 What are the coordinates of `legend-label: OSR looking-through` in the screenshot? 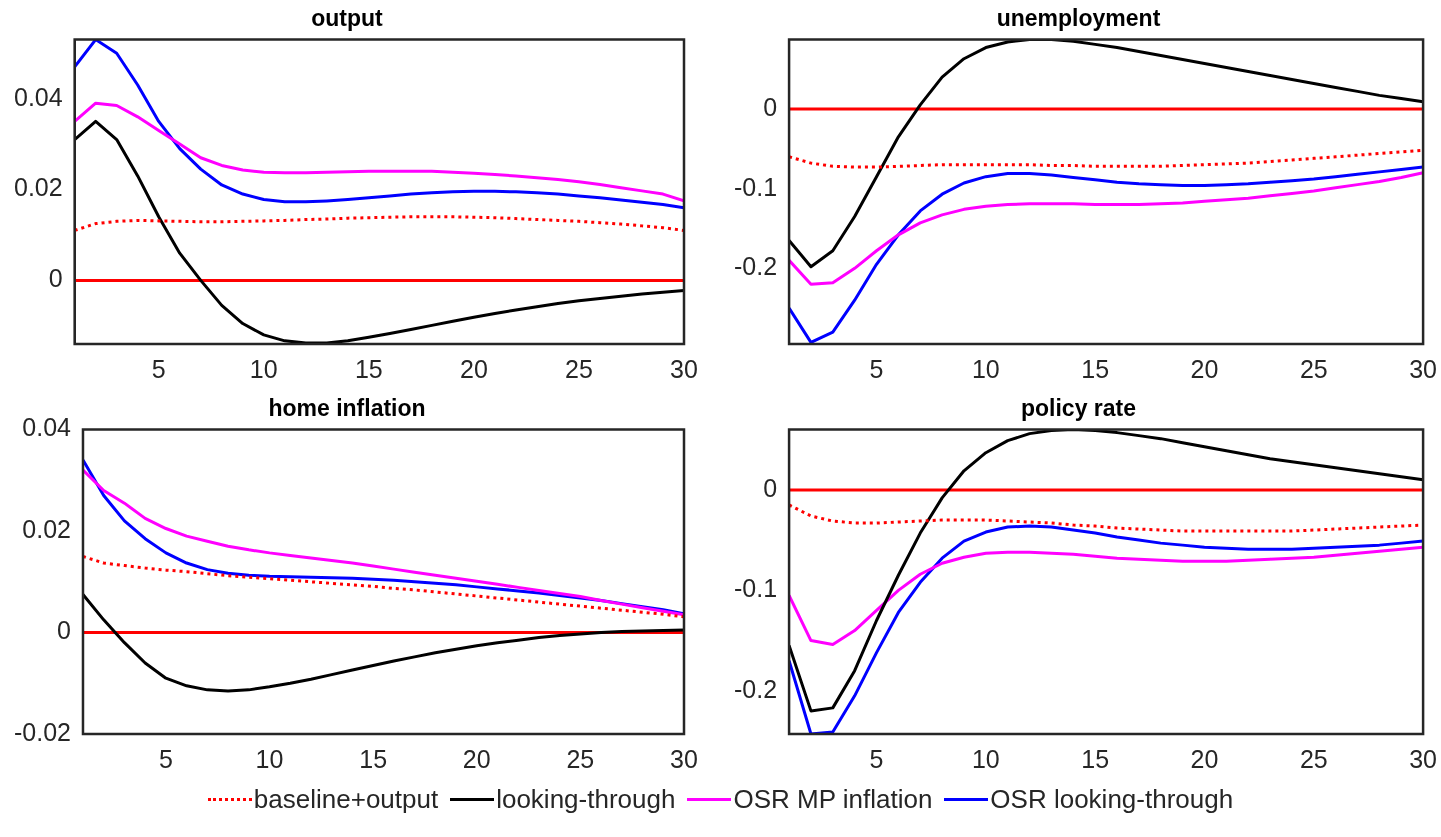 It's located at (1112, 799).